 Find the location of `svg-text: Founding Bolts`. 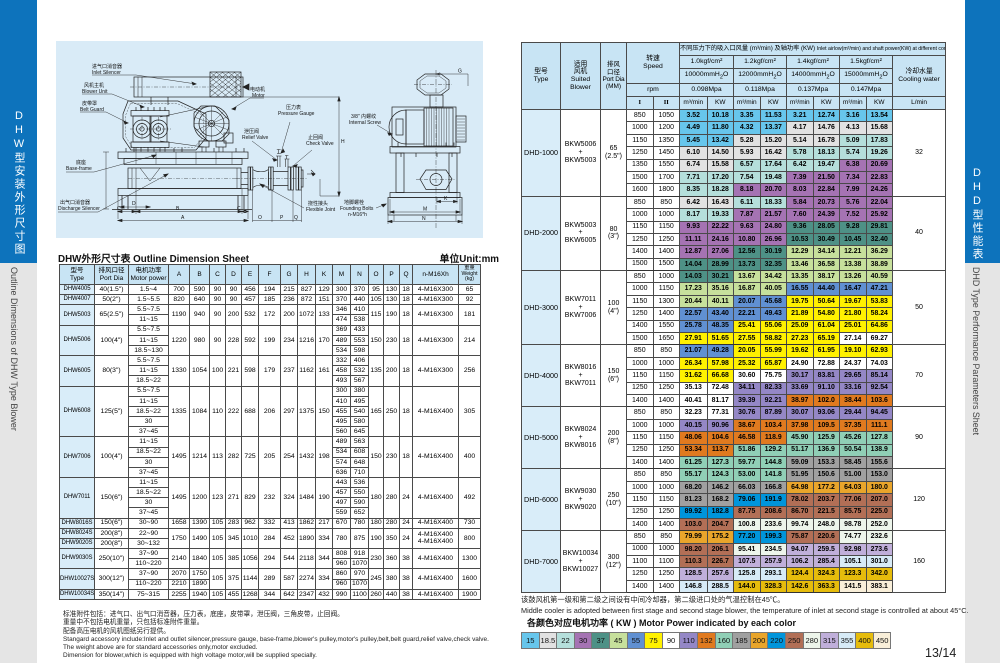

svg-text: Founding Bolts is located at coordinates (357, 209).